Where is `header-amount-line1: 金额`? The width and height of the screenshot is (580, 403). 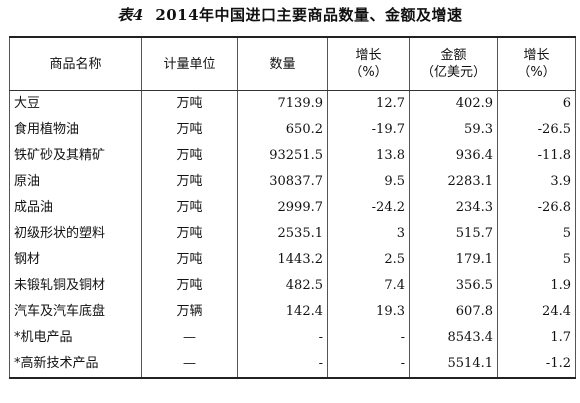 header-amount-line1: 金额 is located at coordinates (453, 55).